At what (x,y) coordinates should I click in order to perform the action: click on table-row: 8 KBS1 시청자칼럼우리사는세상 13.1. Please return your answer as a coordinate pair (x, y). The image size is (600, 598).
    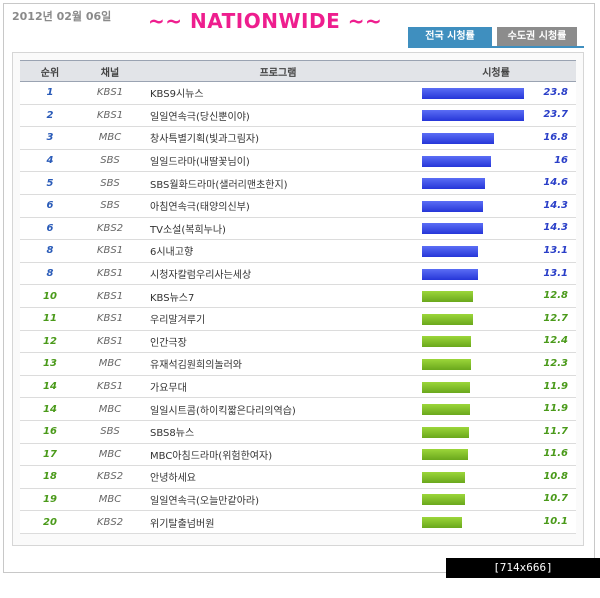
    Looking at the image, I should click on (298, 274).